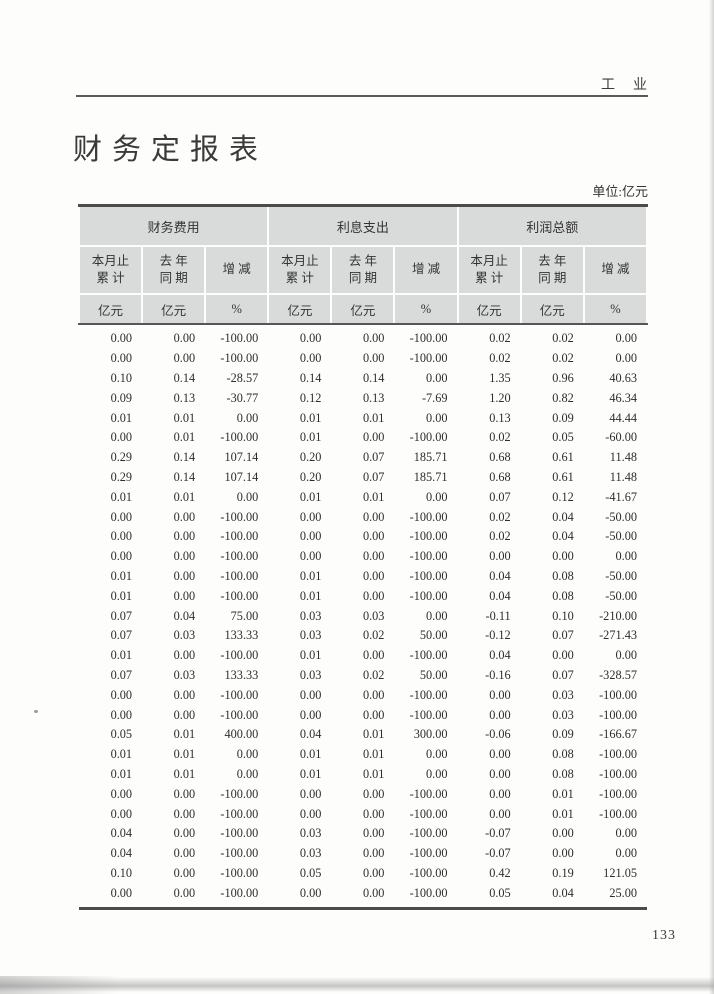 The width and height of the screenshot is (714, 994). Describe the element at coordinates (173, 225) in the screenshot. I see `group-header-financial-expenses: 财务费用` at that location.